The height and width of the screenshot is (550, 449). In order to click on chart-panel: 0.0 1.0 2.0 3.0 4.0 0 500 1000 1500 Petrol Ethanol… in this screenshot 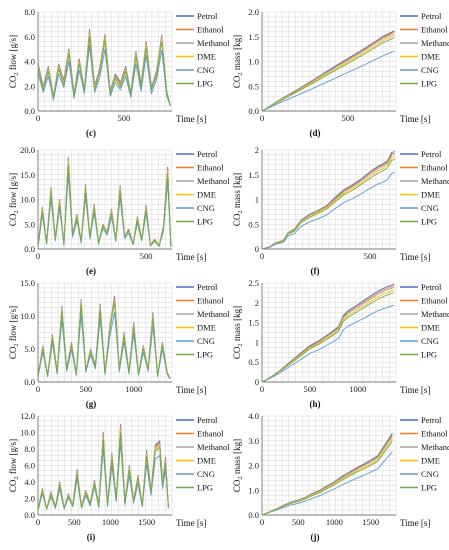, I will do `click(340, 476)`.